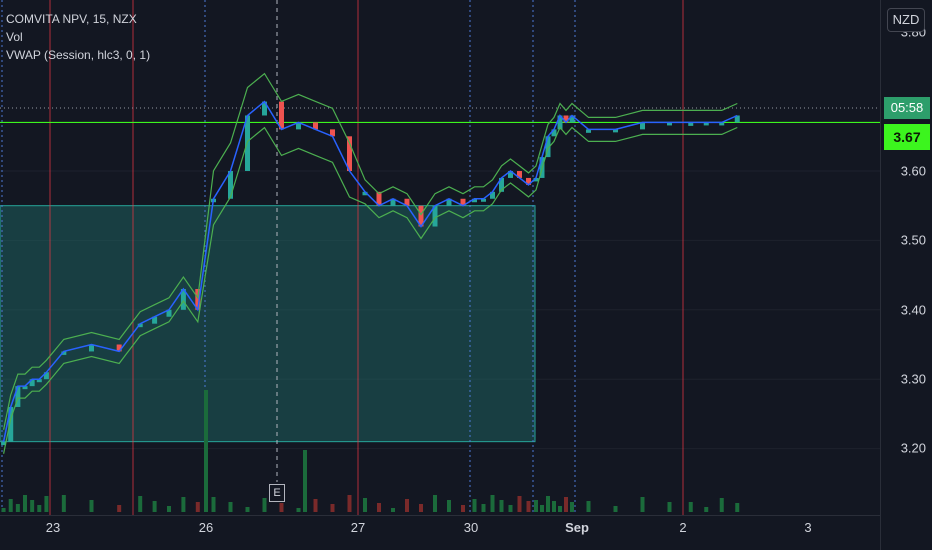  What do you see at coordinates (71, 19) in the screenshot?
I see `symbol-title: COMVITA NPV, 15, NZX` at bounding box center [71, 19].